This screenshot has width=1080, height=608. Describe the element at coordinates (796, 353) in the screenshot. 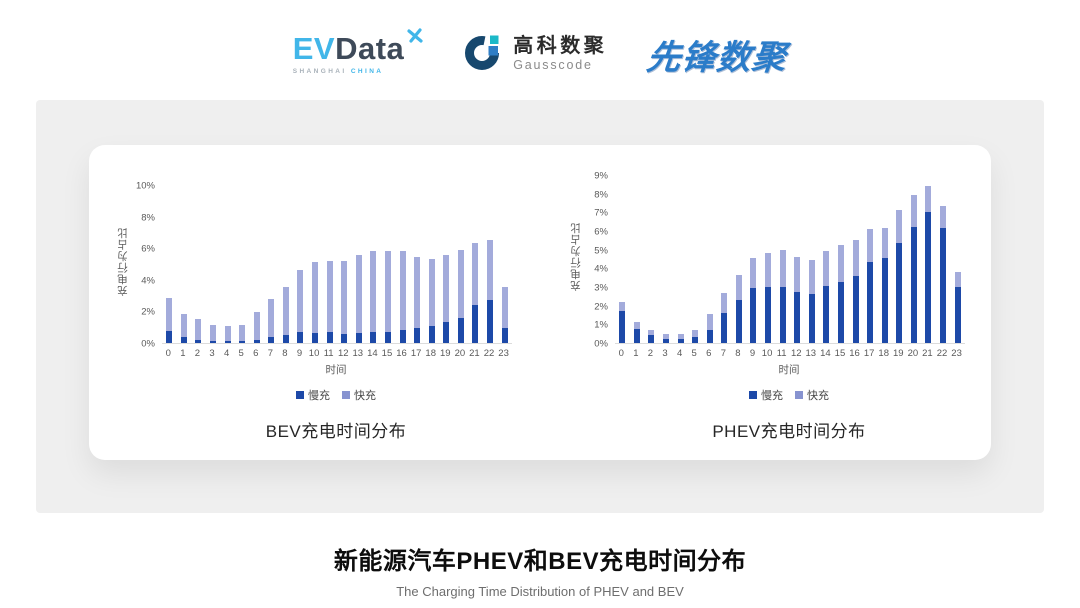

I see `x-tick-label: 12` at that location.